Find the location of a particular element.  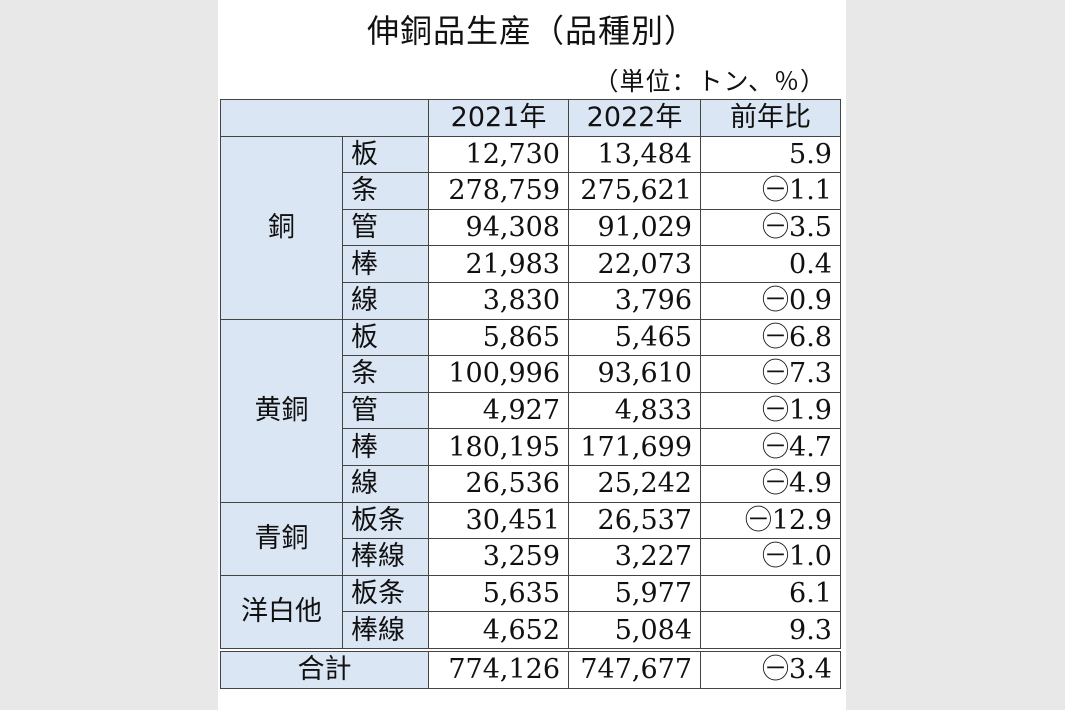

header-ratio: 前年比 is located at coordinates (770, 118).